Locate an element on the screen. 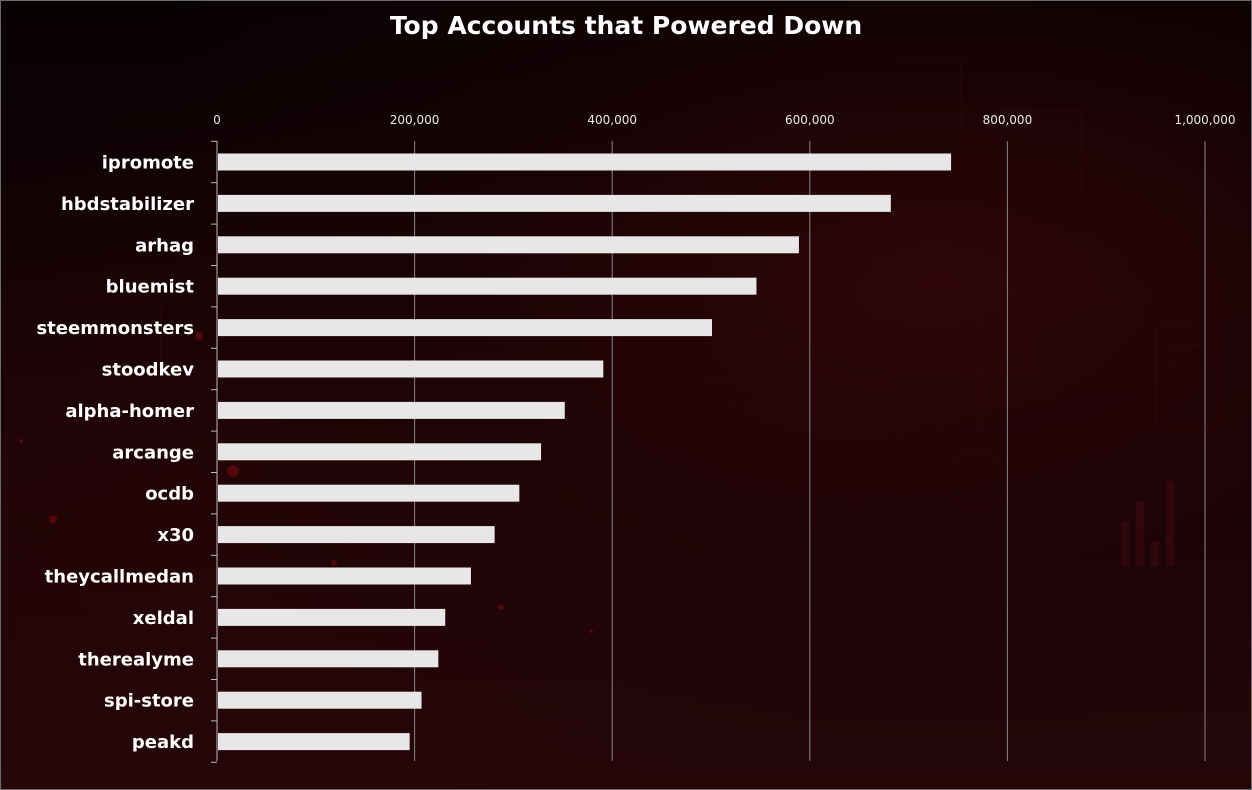 Image resolution: width=1252 pixels, height=790 pixels. bar-spi-store is located at coordinates (320, 700).